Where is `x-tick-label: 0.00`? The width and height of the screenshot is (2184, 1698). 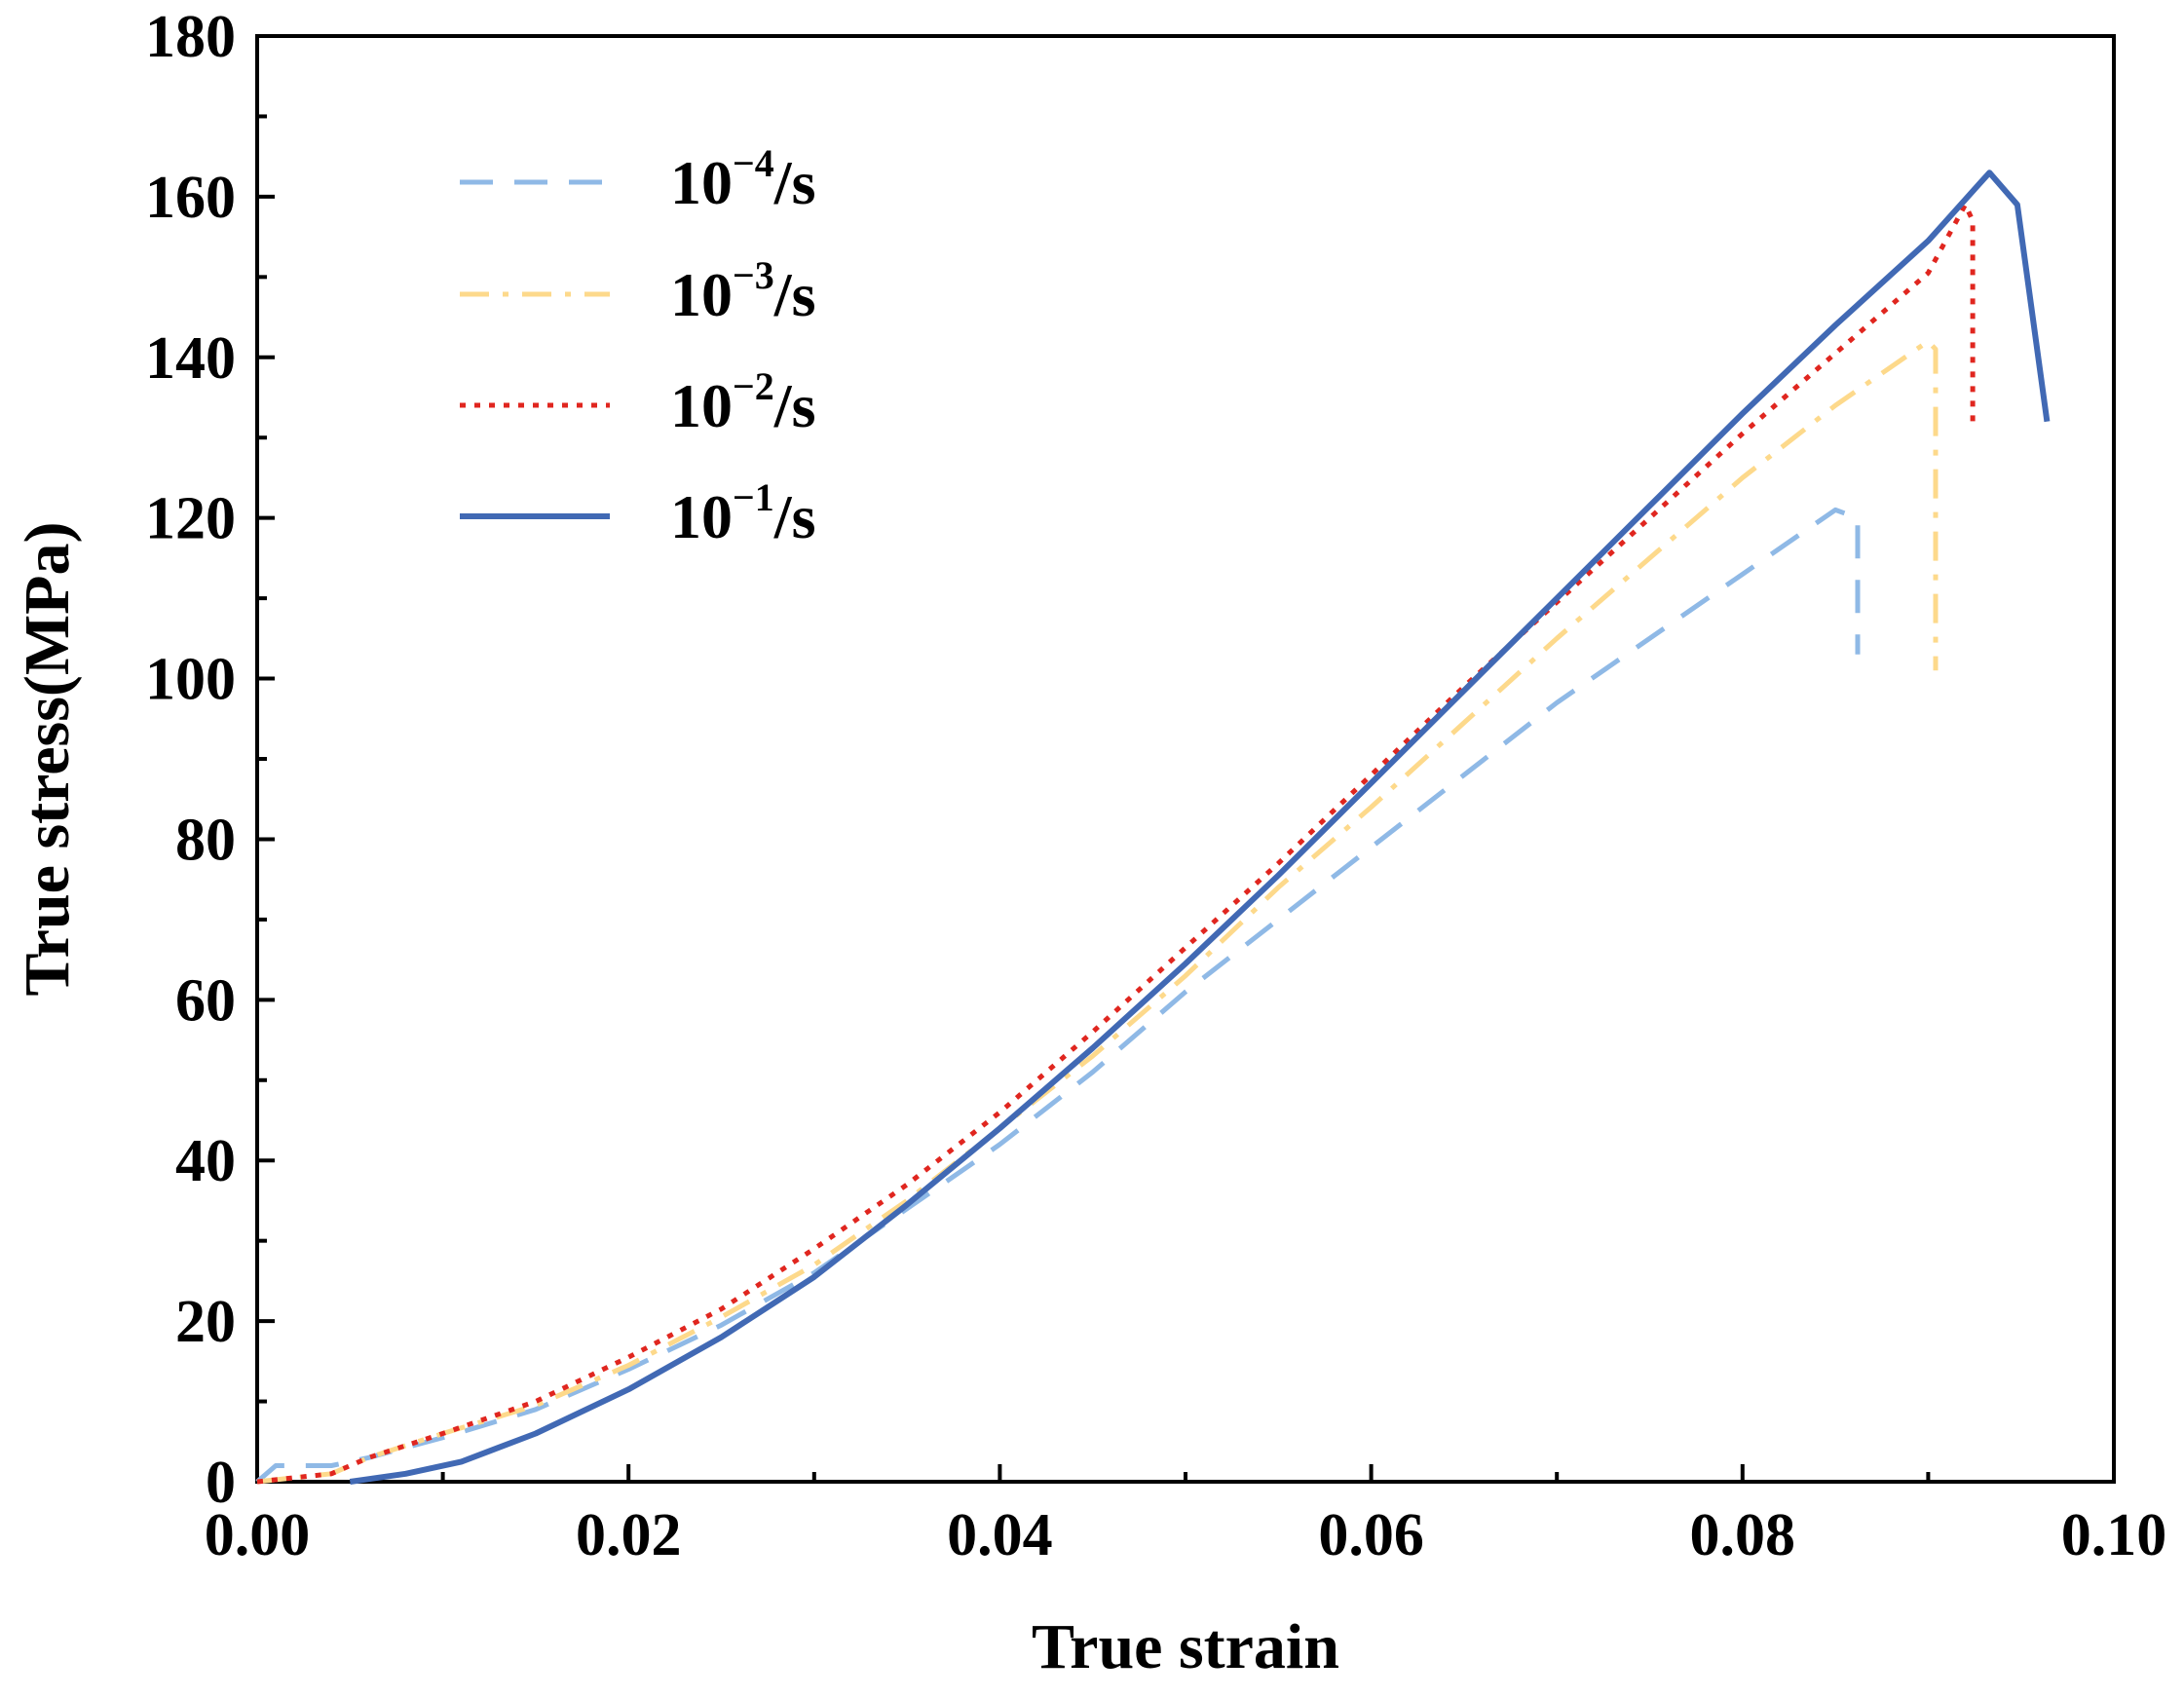
x-tick-label: 0.00 is located at coordinates (258, 1535).